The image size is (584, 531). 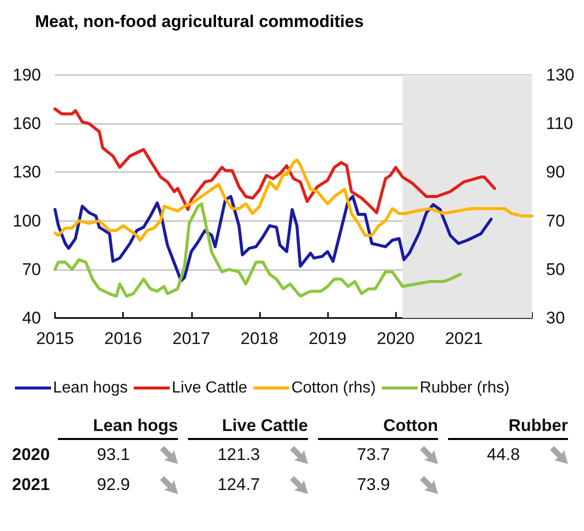 What do you see at coordinates (378, 428) in the screenshot?
I see `category-label: Cotton` at bounding box center [378, 428].